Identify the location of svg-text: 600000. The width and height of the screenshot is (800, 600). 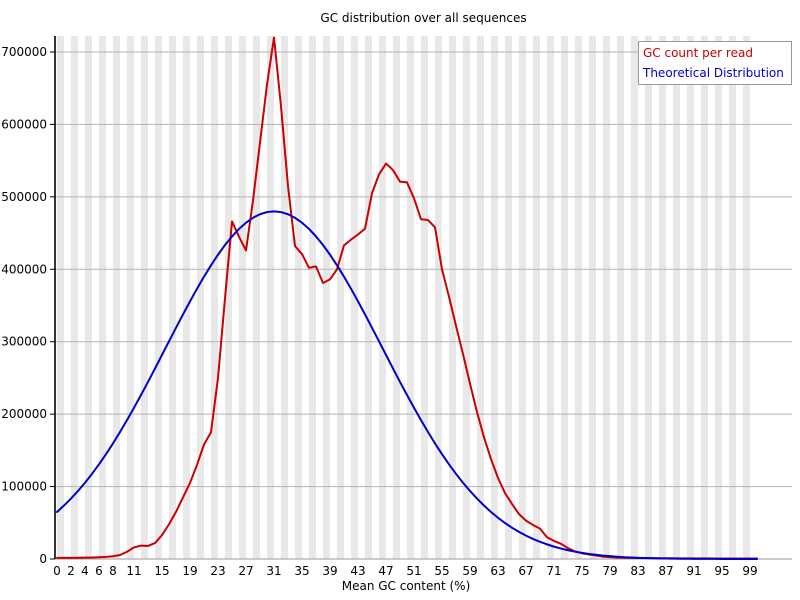
(24, 124).